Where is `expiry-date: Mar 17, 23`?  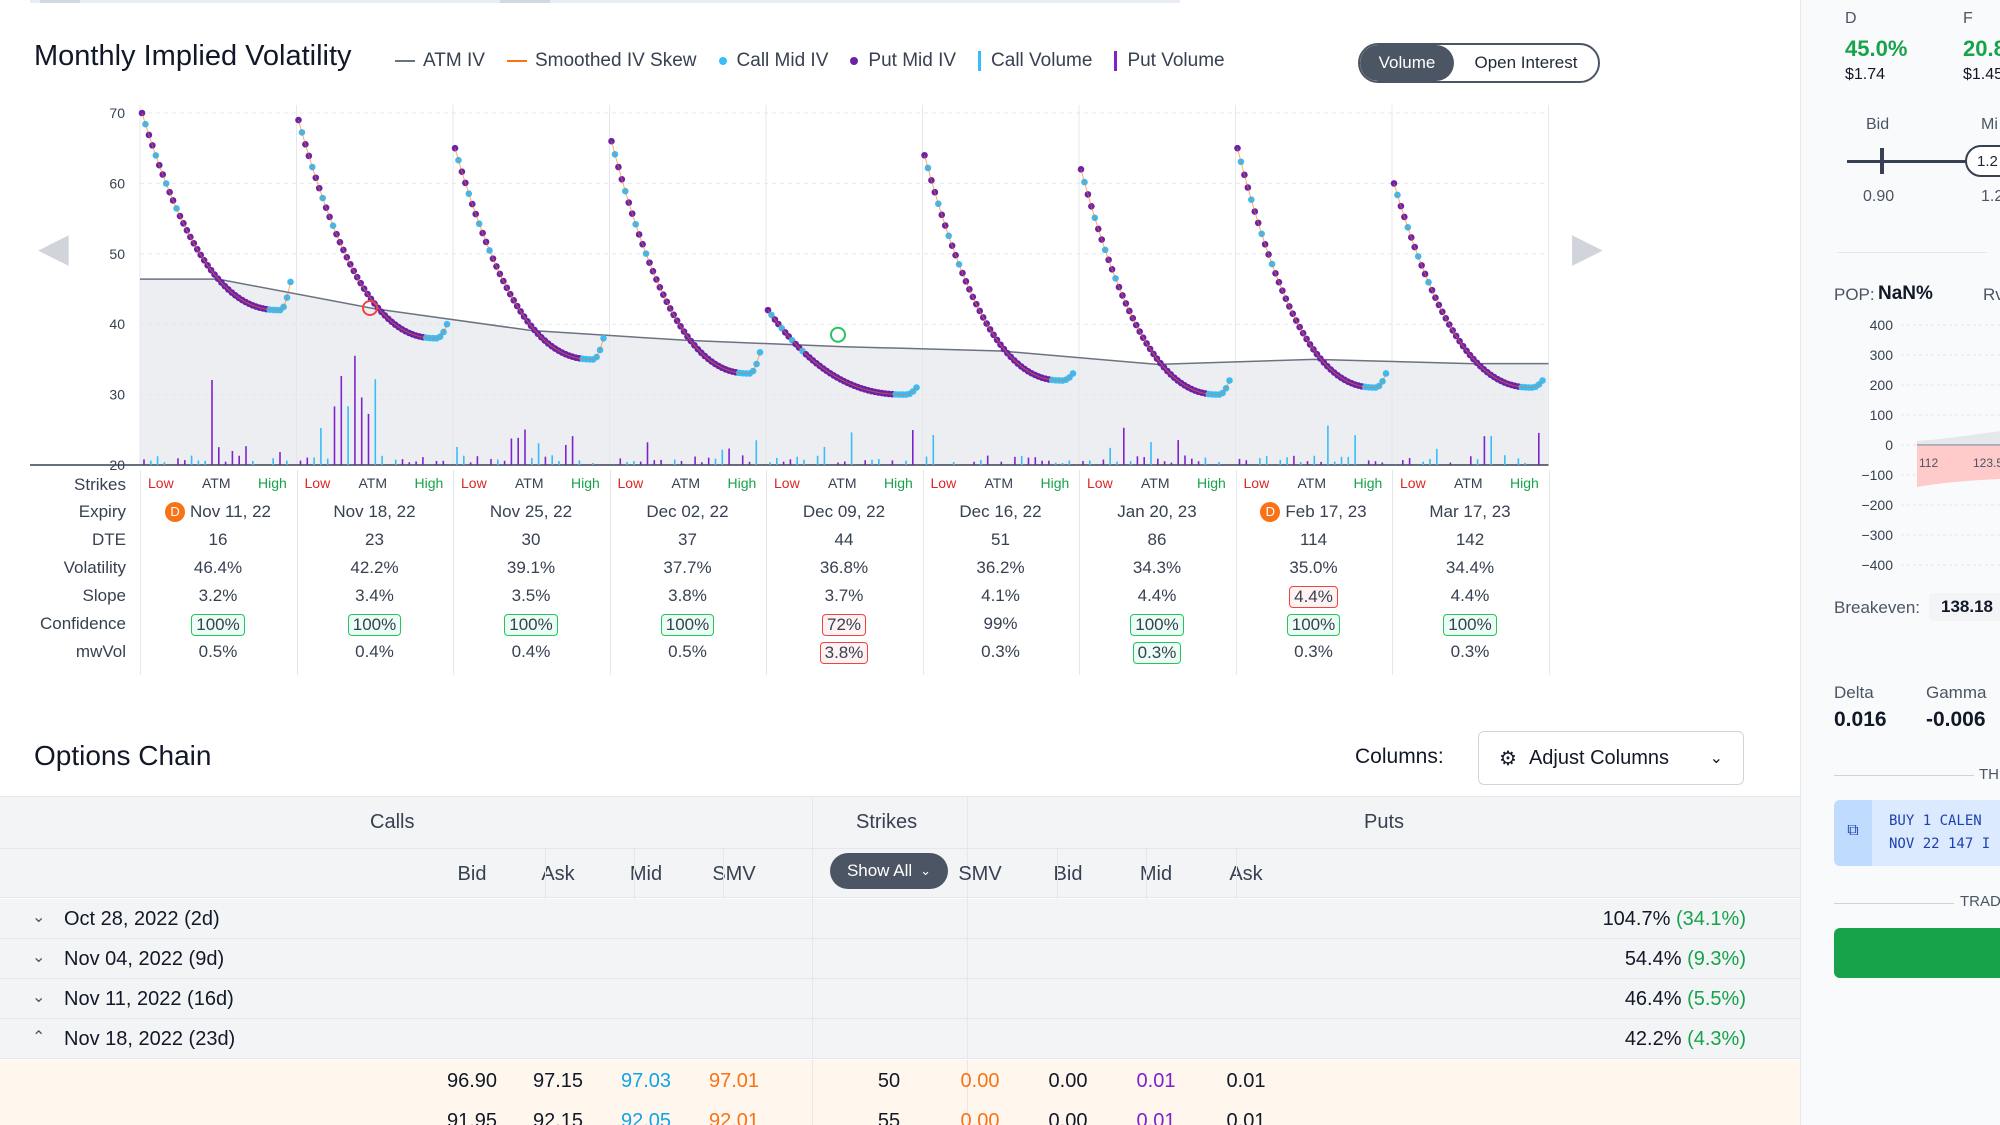
expiry-date: Mar 17, 23 is located at coordinates (1470, 511).